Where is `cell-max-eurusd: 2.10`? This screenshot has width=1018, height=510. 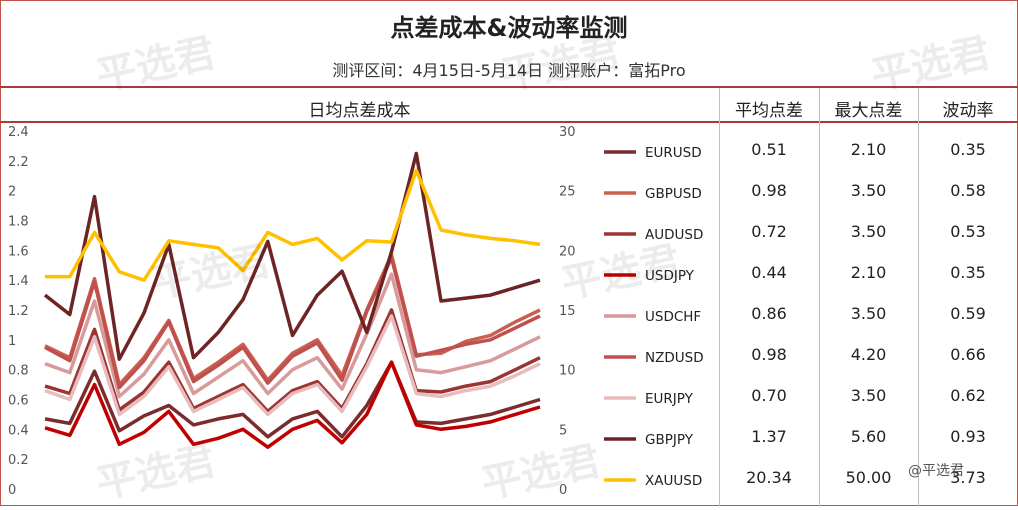 cell-max-eurusd: 2.10 is located at coordinates (868, 149).